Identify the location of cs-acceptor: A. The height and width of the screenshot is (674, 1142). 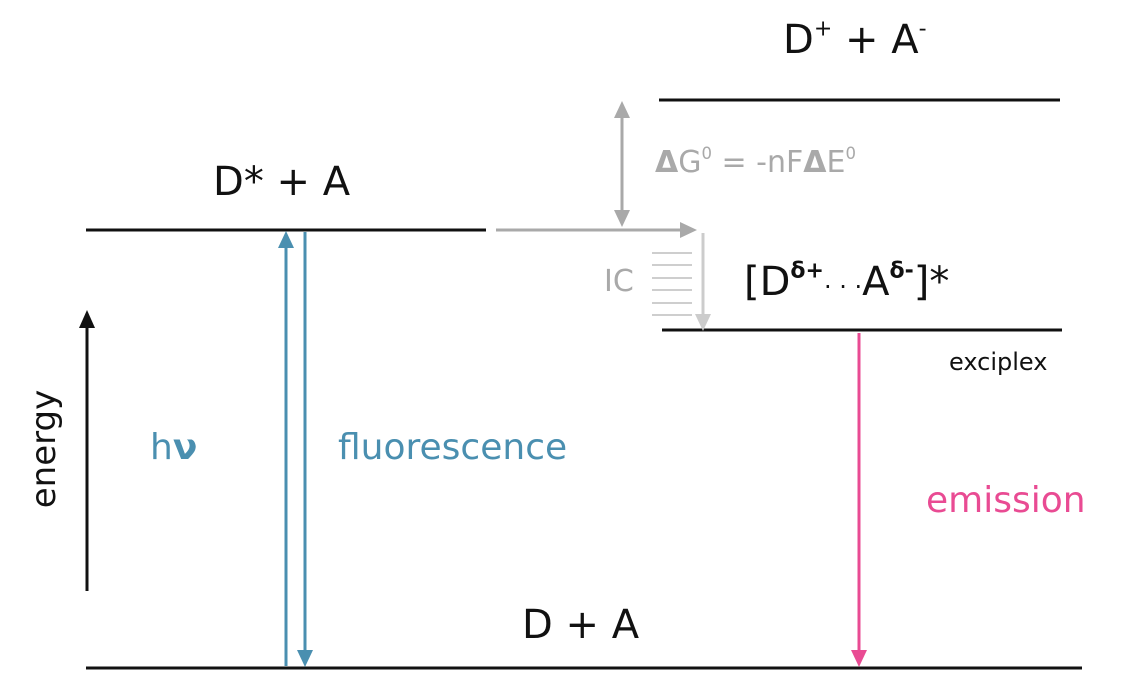
(905, 40).